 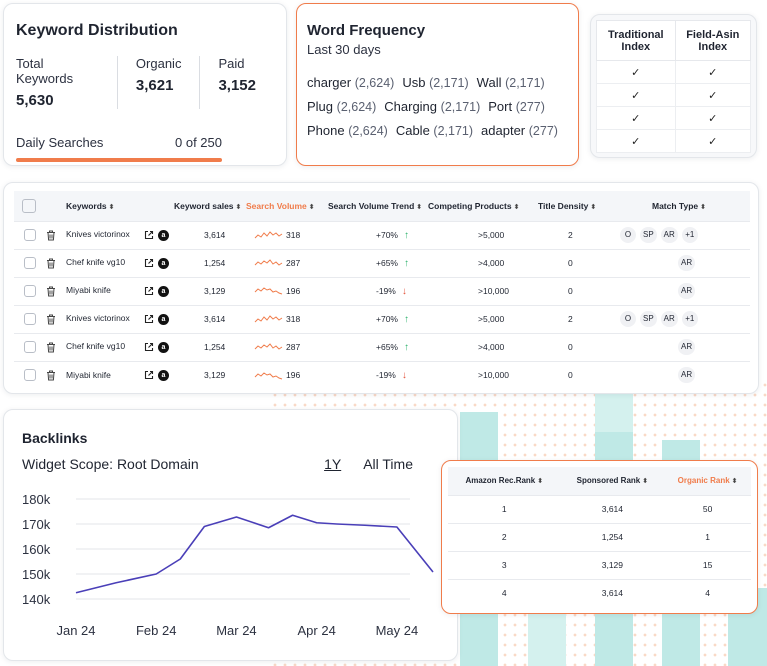 I want to click on stat-total-keywords: Total Keywords 5,630, so click(x=66, y=82).